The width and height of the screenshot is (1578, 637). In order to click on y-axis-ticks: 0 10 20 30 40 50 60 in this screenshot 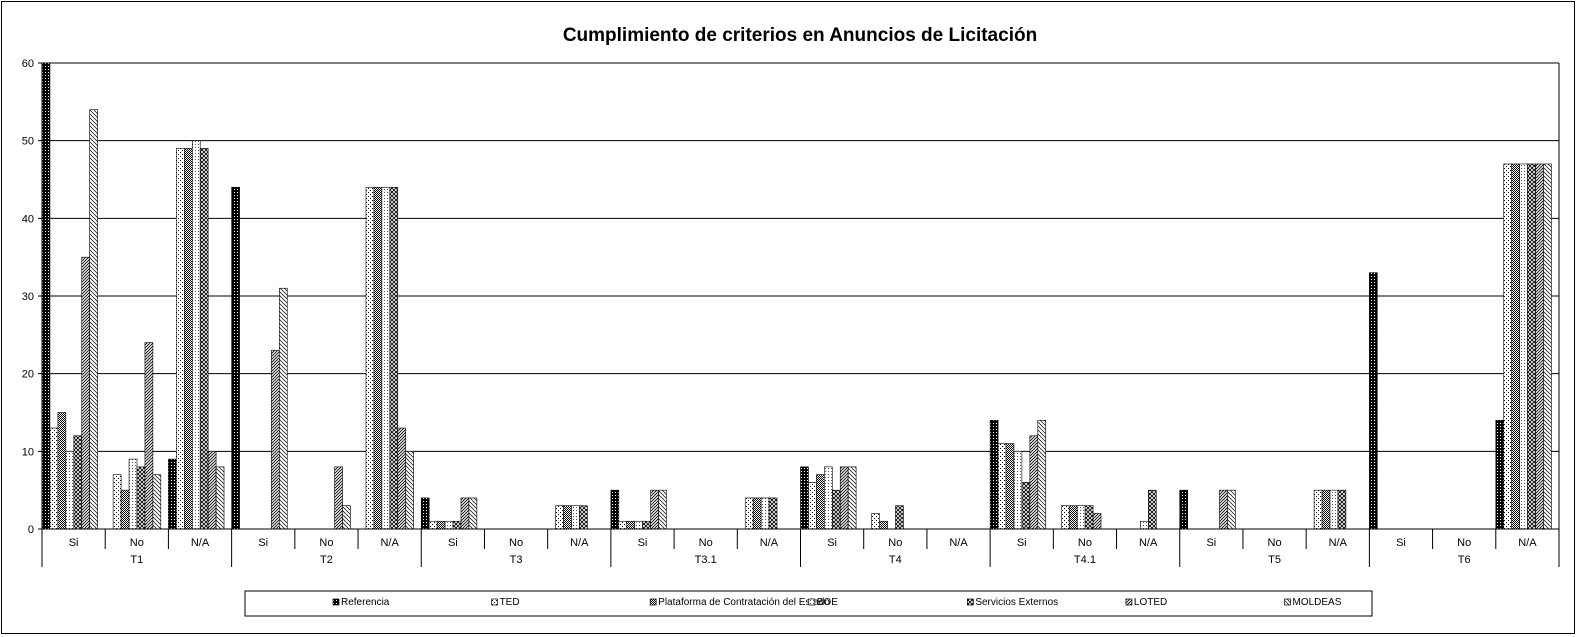, I will do `click(28, 297)`.